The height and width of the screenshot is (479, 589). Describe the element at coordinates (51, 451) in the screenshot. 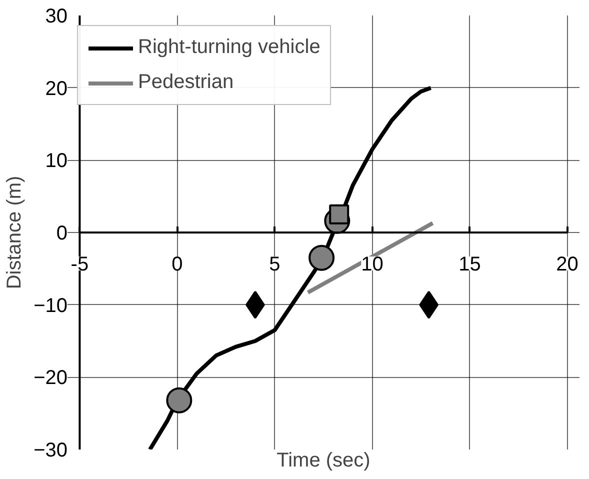

I see `y-tick-label: −30` at that location.